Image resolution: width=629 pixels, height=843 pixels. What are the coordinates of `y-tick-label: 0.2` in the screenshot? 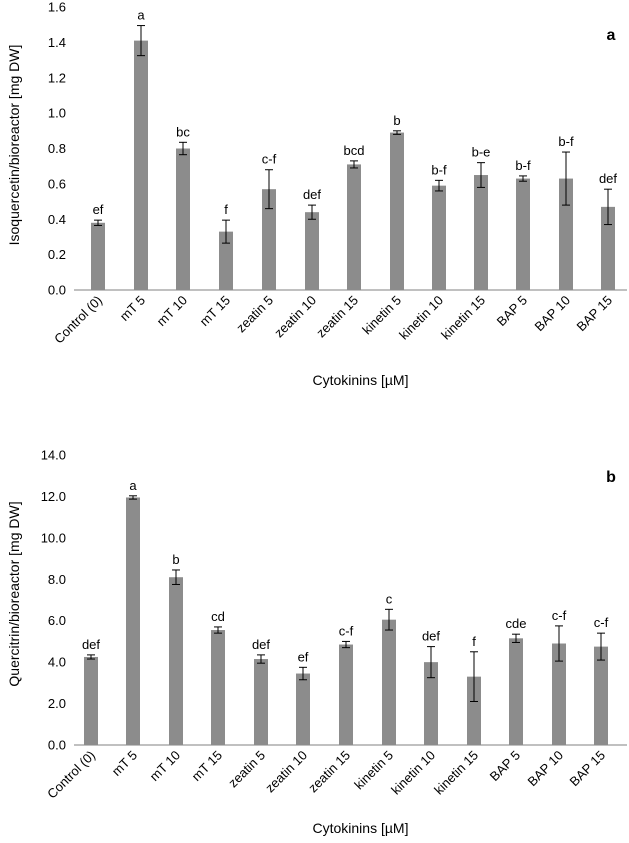 It's located at (57, 254).